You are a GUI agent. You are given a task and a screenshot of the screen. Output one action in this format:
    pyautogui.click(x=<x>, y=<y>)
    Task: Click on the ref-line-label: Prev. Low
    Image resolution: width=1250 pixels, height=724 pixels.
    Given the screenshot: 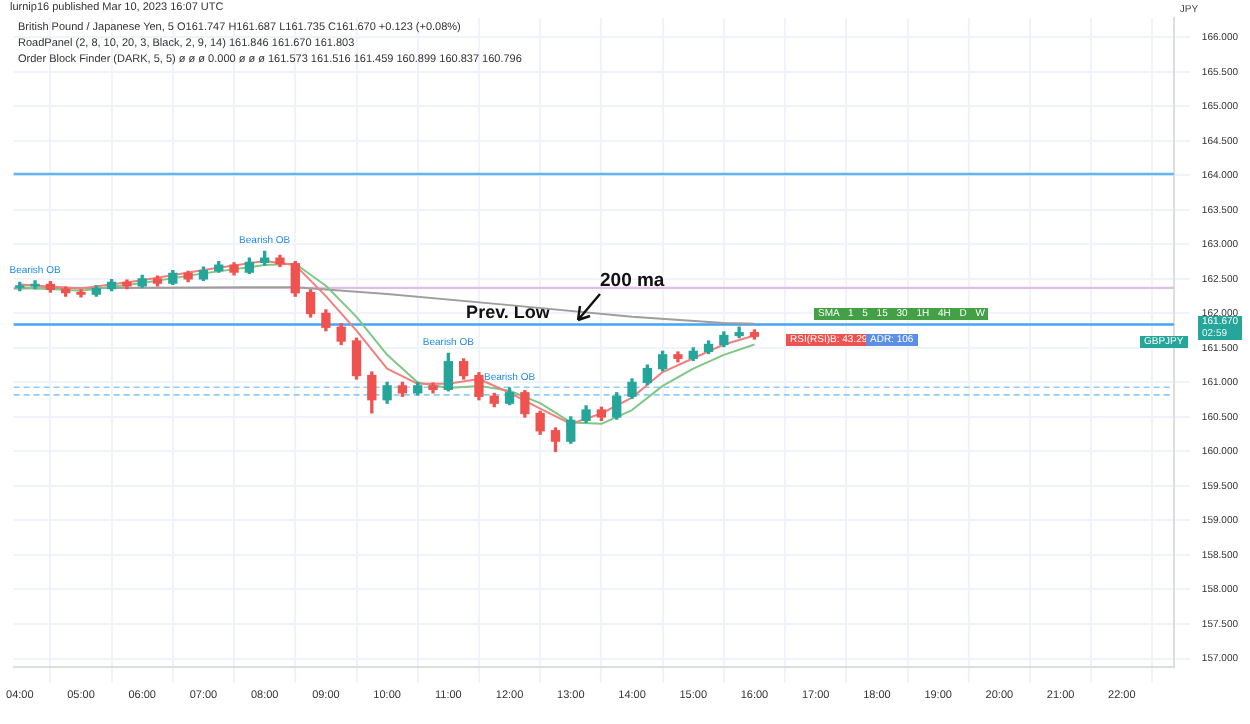 What is the action you would take?
    pyautogui.click(x=509, y=312)
    